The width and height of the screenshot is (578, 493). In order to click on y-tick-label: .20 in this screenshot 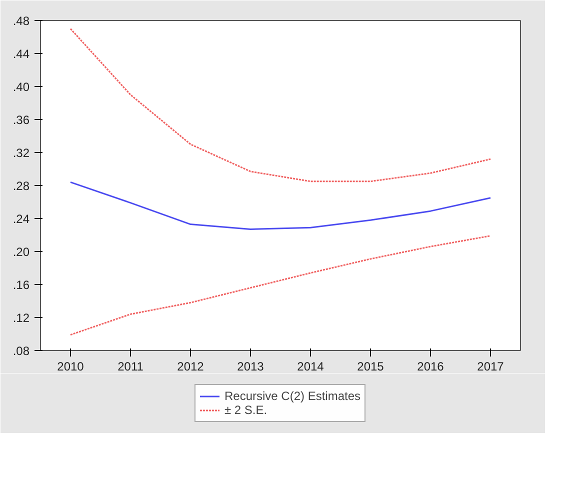, I will do `click(21, 252)`.